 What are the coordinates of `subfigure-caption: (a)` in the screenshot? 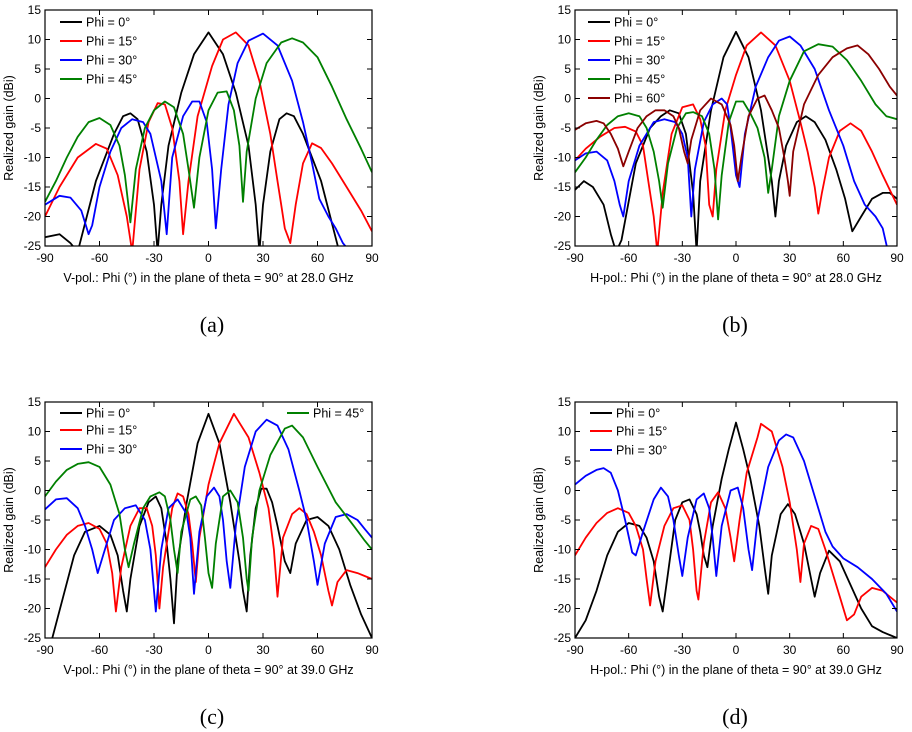 It's located at (212, 324).